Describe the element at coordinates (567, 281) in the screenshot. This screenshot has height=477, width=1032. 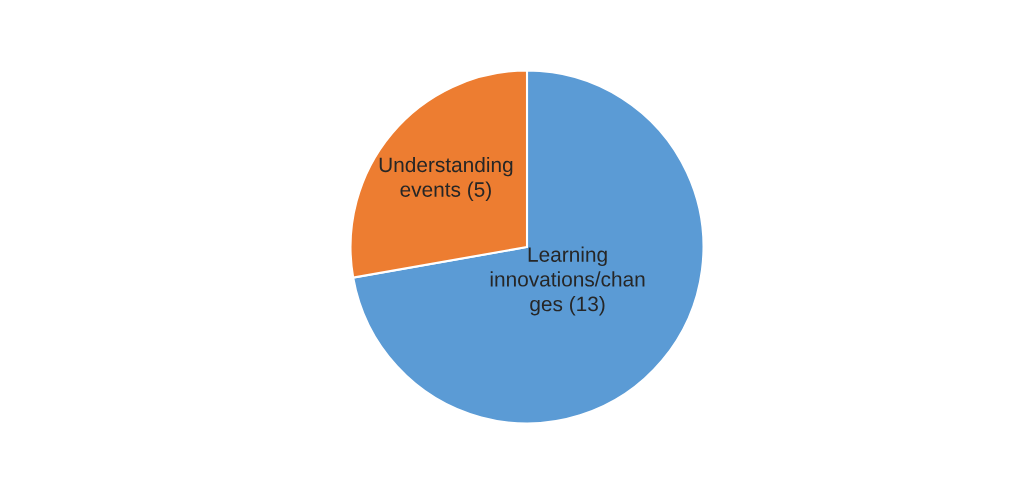
I see `slice-label: Learning innovations/chan ges (13)` at that location.